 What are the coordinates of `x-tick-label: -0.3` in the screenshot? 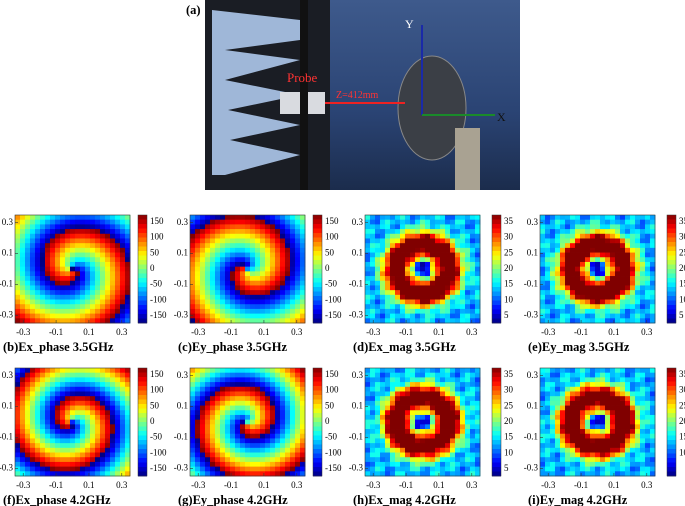 It's located at (23, 332).